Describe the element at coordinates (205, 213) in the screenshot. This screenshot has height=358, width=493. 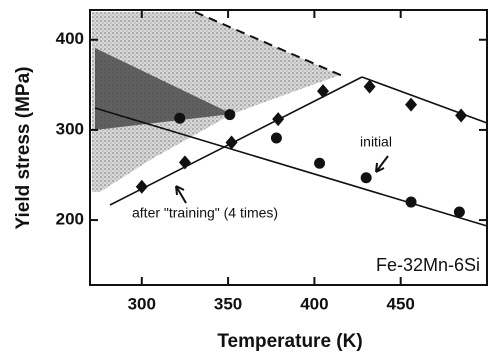
I see `series-label: after "training" (4 times)` at that location.